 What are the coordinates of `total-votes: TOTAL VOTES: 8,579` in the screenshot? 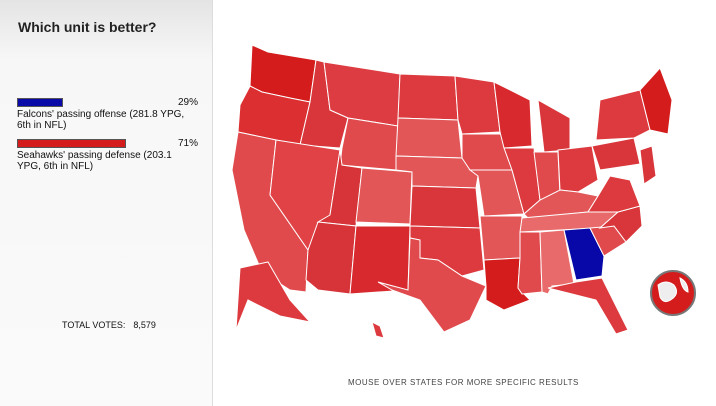 It's located at (113, 325).